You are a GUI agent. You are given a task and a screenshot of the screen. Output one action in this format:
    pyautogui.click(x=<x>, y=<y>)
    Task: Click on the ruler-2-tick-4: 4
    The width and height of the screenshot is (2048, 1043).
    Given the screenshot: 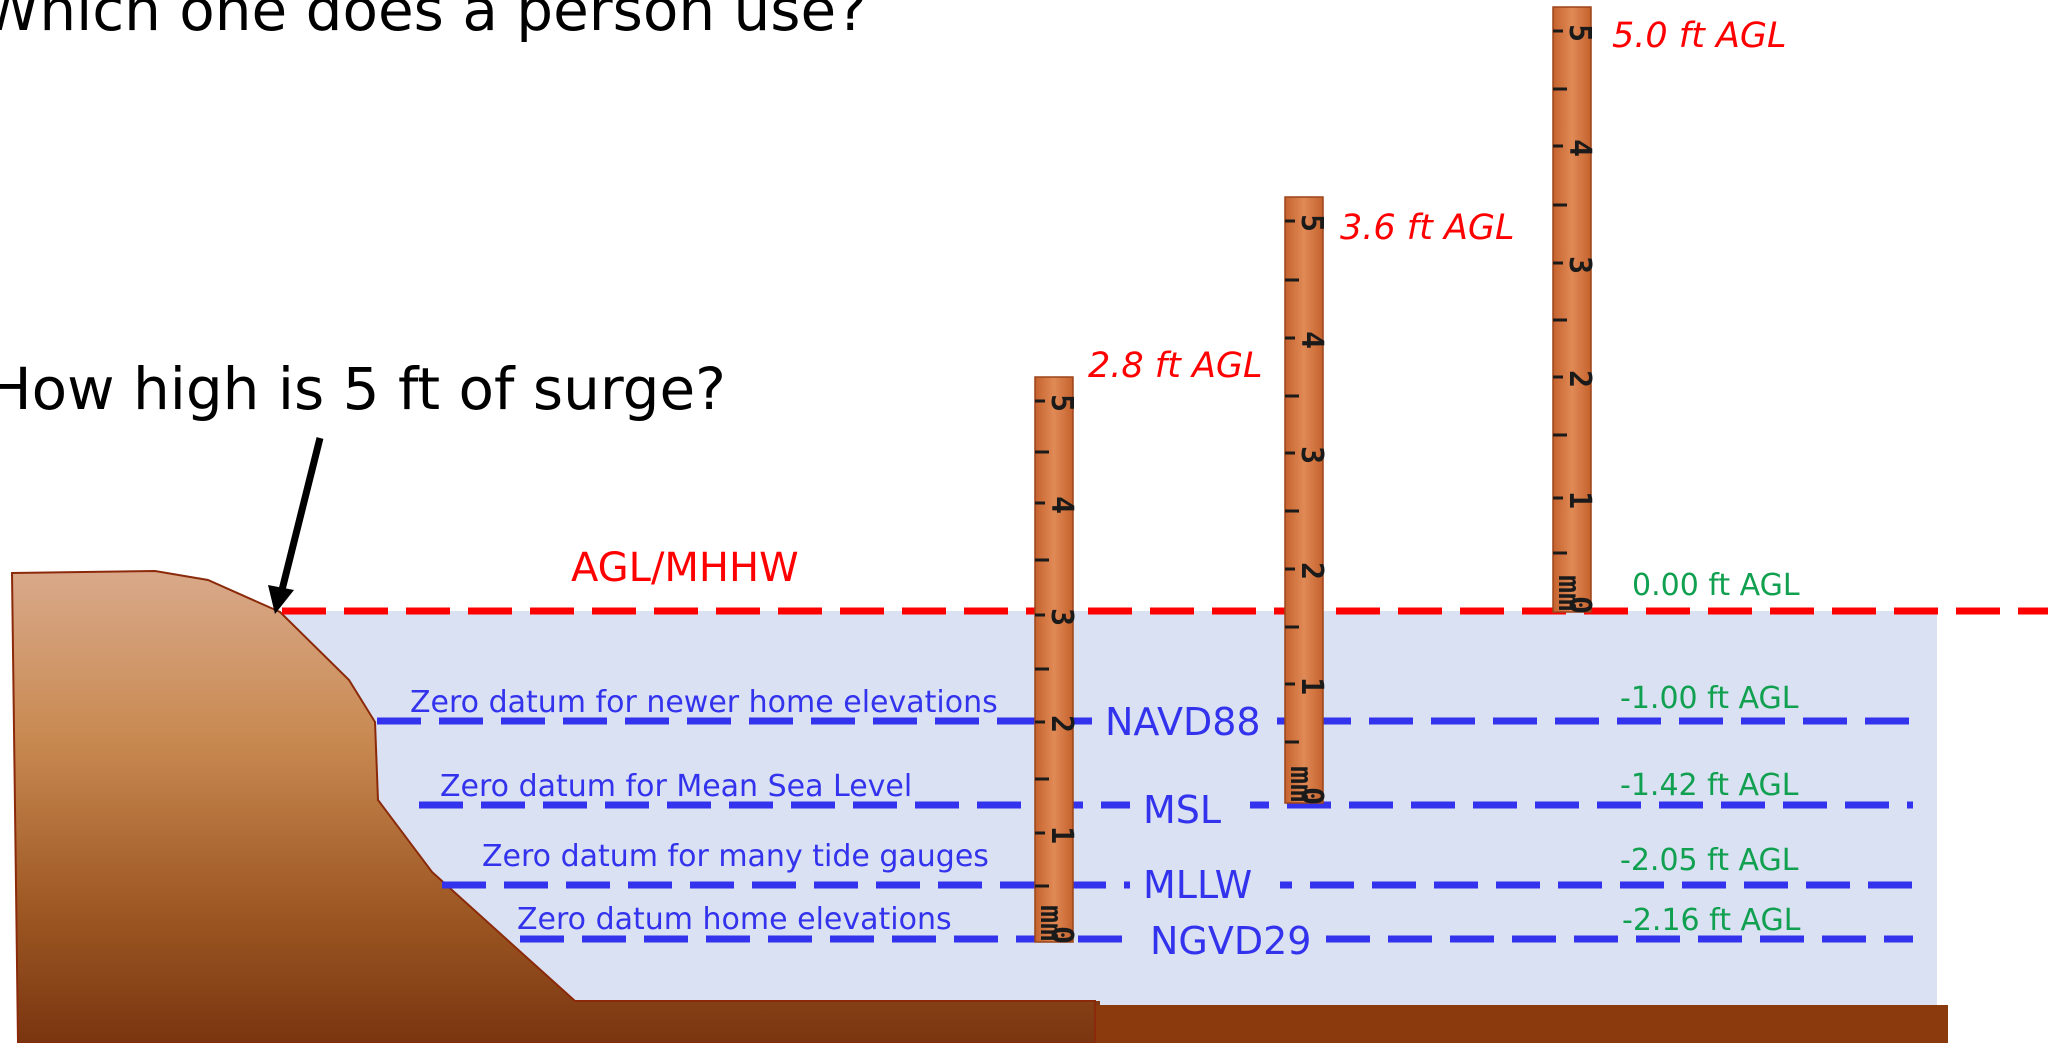 What is the action you would take?
    pyautogui.click(x=1311, y=340)
    